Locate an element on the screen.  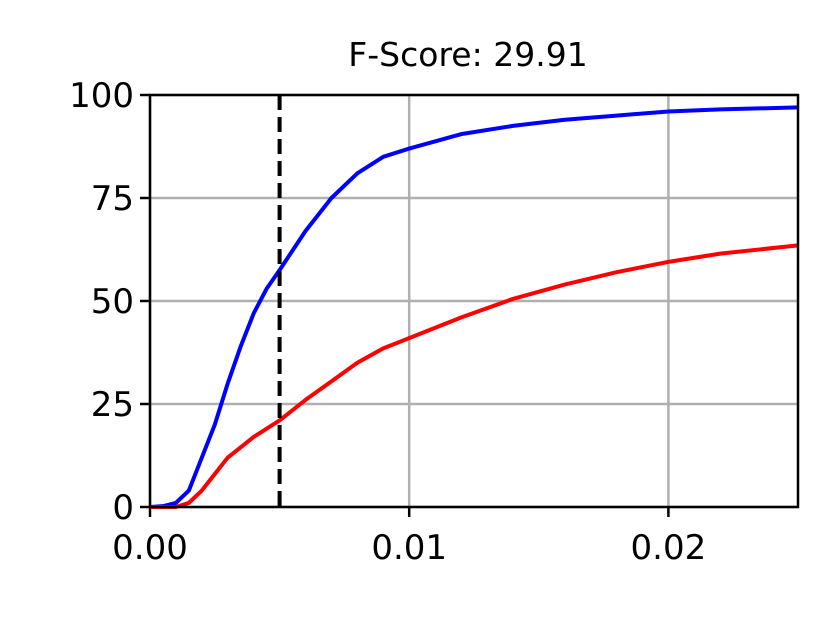
y-tick-label: 25 is located at coordinates (112, 405).